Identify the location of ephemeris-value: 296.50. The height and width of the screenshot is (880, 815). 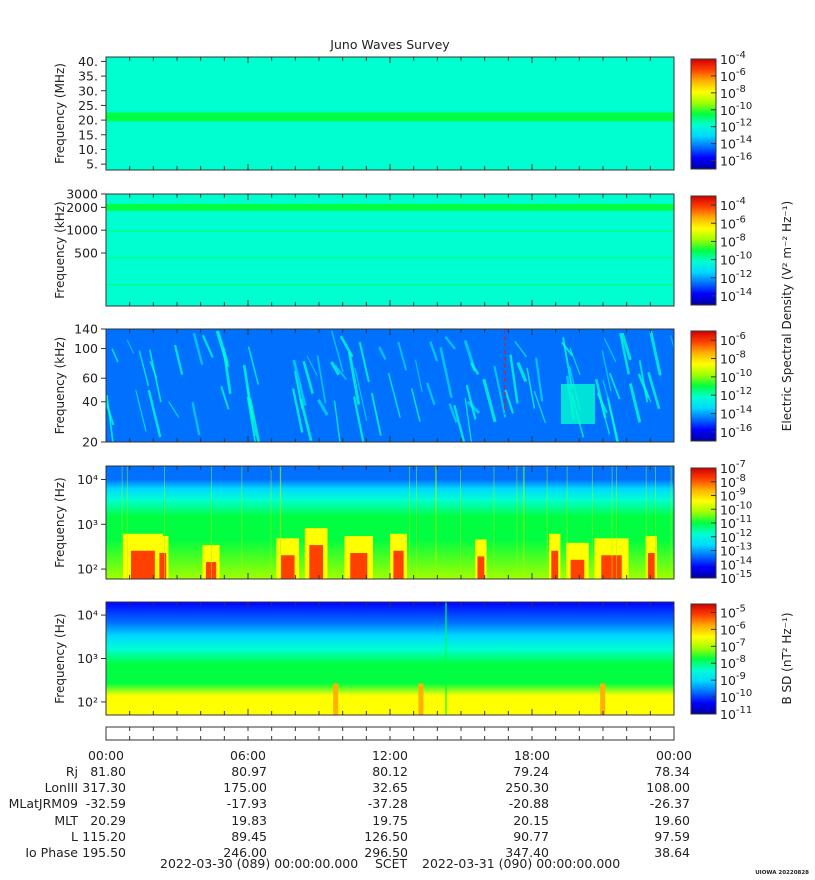
(386, 852).